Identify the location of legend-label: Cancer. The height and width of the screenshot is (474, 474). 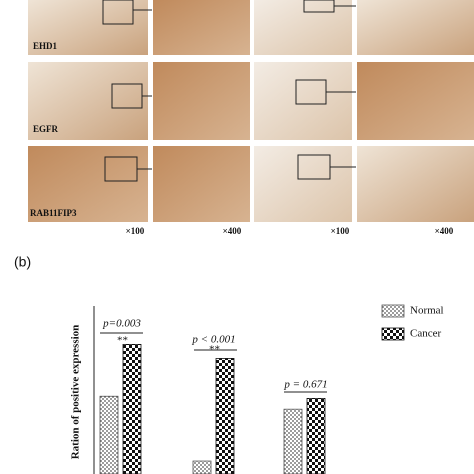
(425, 334).